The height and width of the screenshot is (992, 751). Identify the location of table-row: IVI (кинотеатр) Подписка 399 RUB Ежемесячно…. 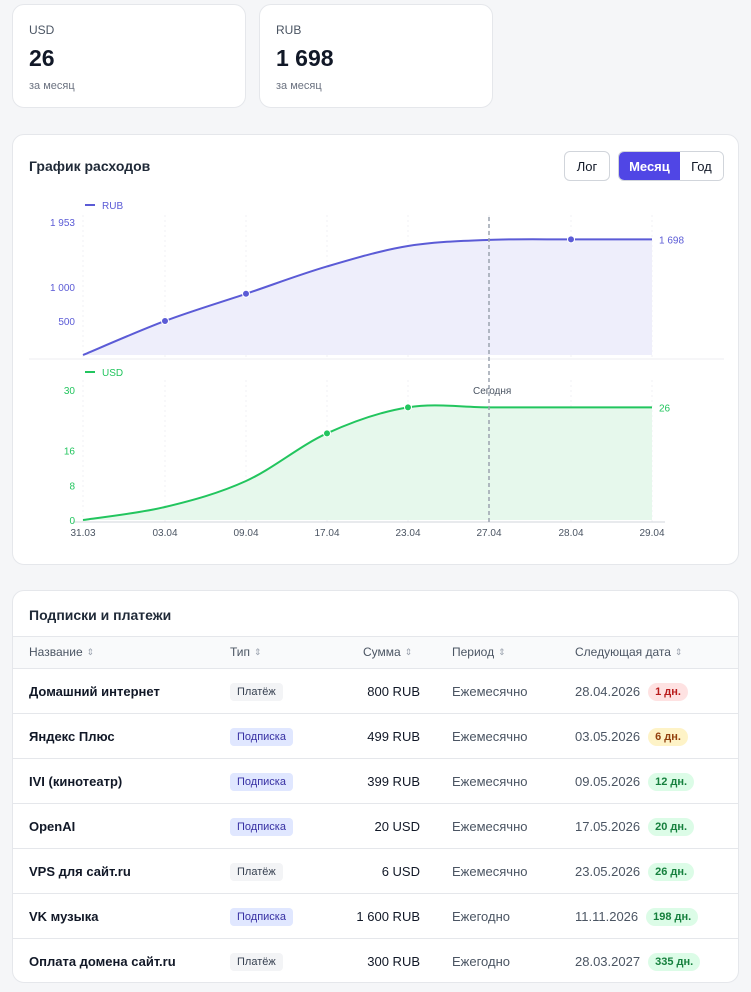
(375, 781).